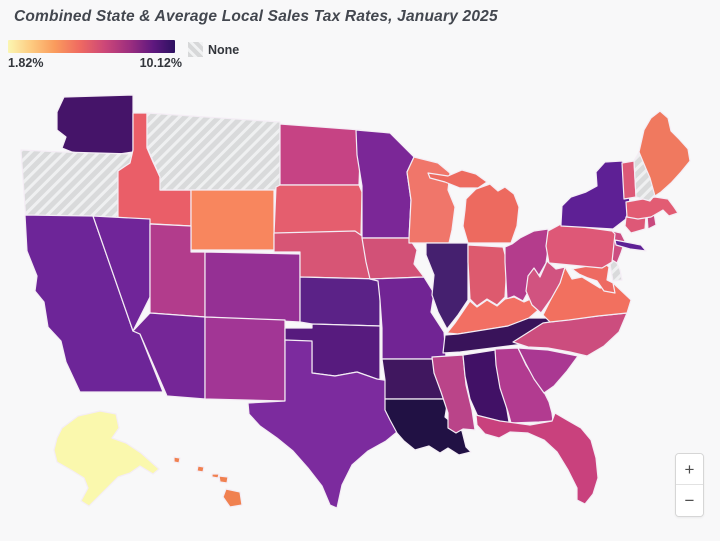 The width and height of the screenshot is (720, 541). I want to click on state-in: Indiana: 7%, so click(487, 275).